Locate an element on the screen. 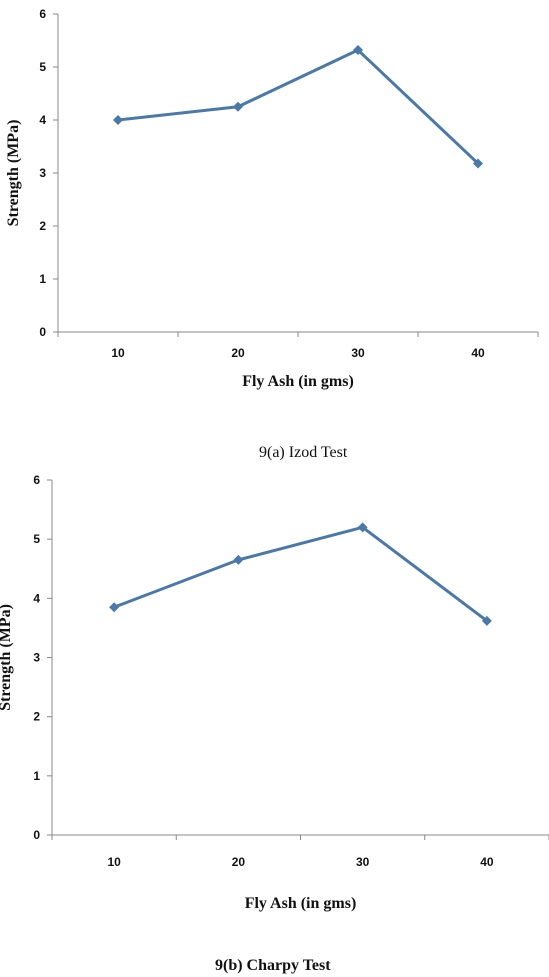 The width and height of the screenshot is (549, 977). chart-caption-charpy: 9(b) Charpy Test is located at coordinates (273, 965).